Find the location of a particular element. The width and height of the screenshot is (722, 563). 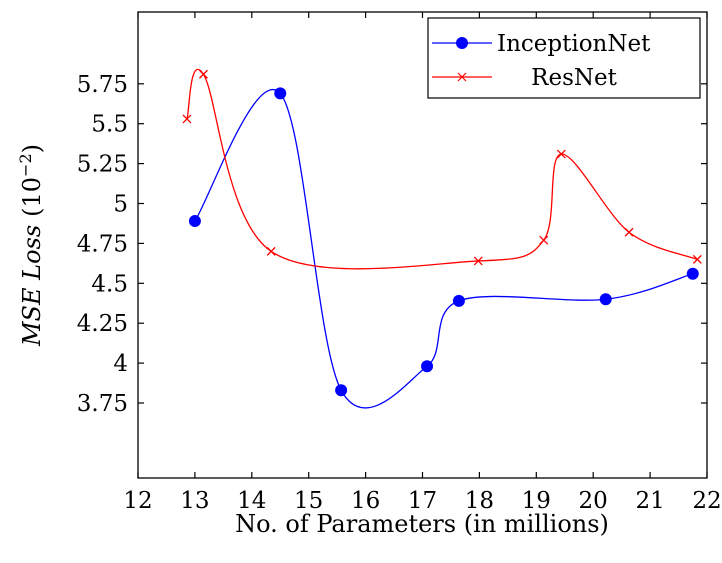

y-axis-label-close: ) is located at coordinates (32, 148).